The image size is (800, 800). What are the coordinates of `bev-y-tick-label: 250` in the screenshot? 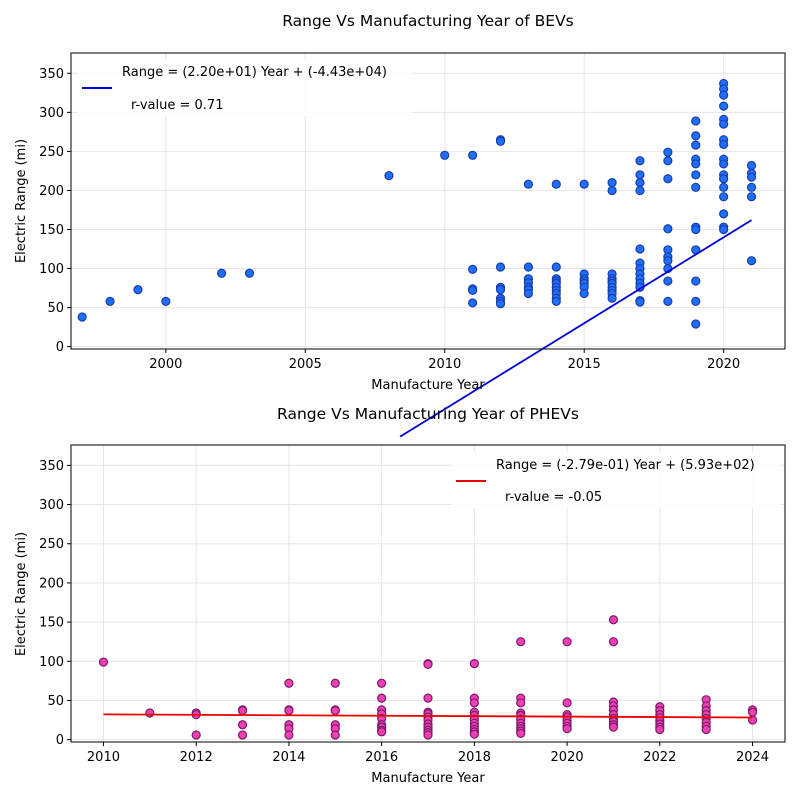 It's located at (51, 152).